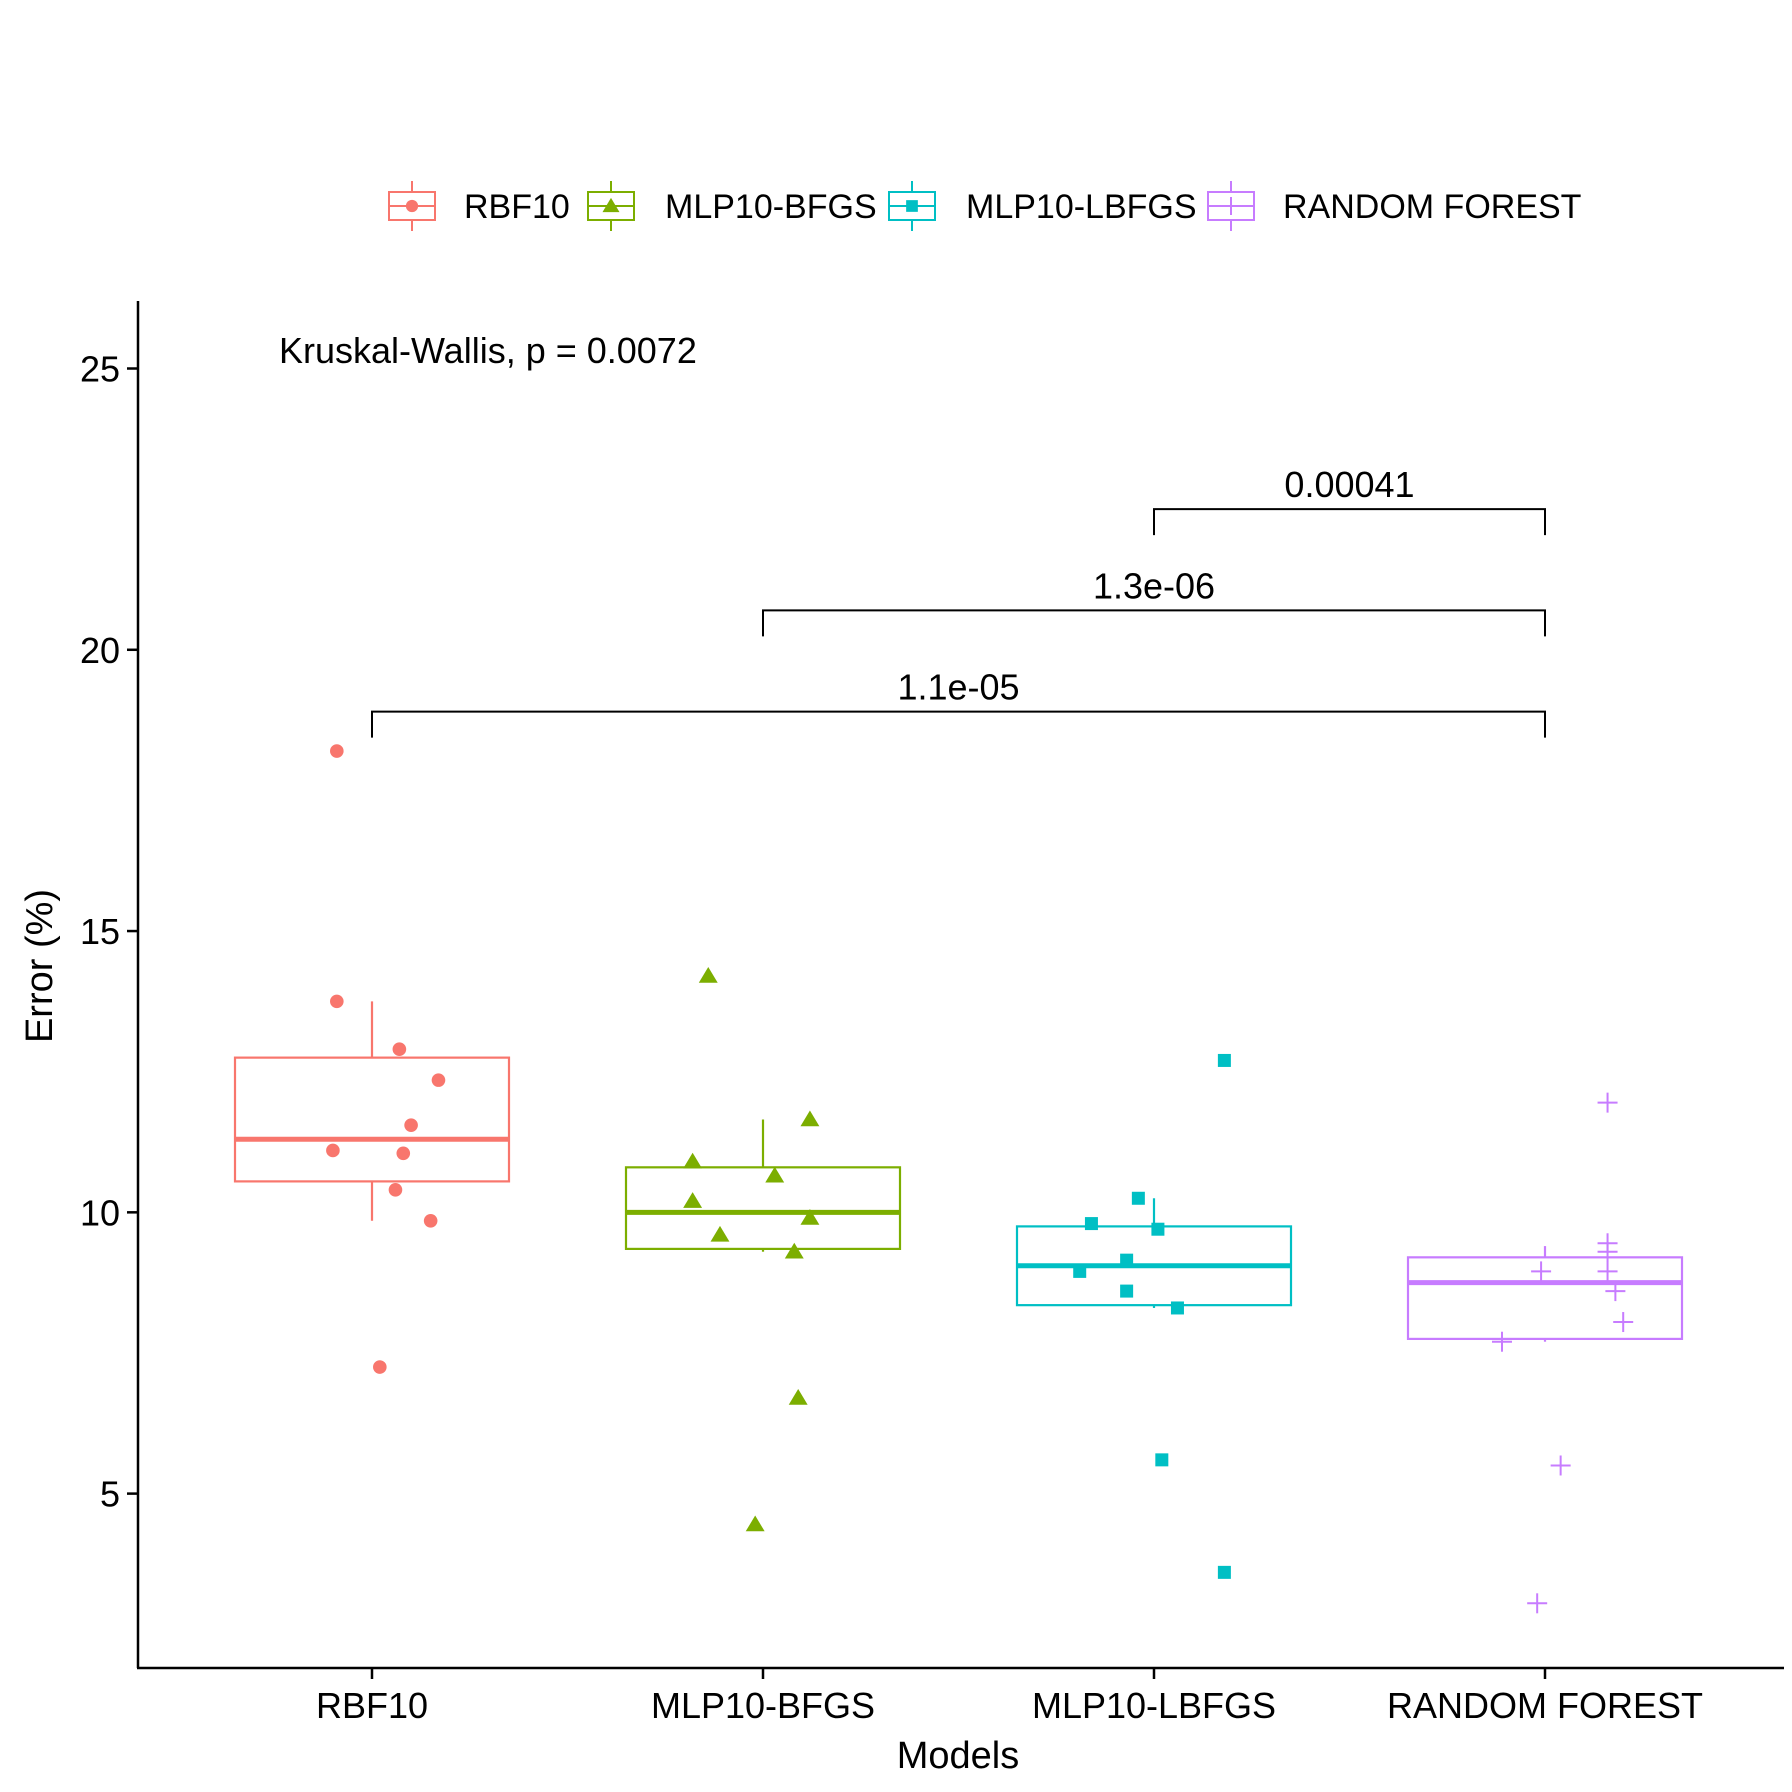 The height and width of the screenshot is (1792, 1792). What do you see at coordinates (1349, 484) in the screenshot?
I see `p-value-label: 0.00041` at bounding box center [1349, 484].